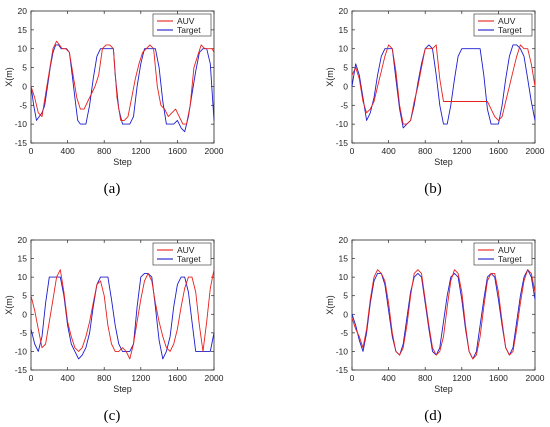  What do you see at coordinates (112, 416) in the screenshot?
I see `panel-caption: (c)` at bounding box center [112, 416].